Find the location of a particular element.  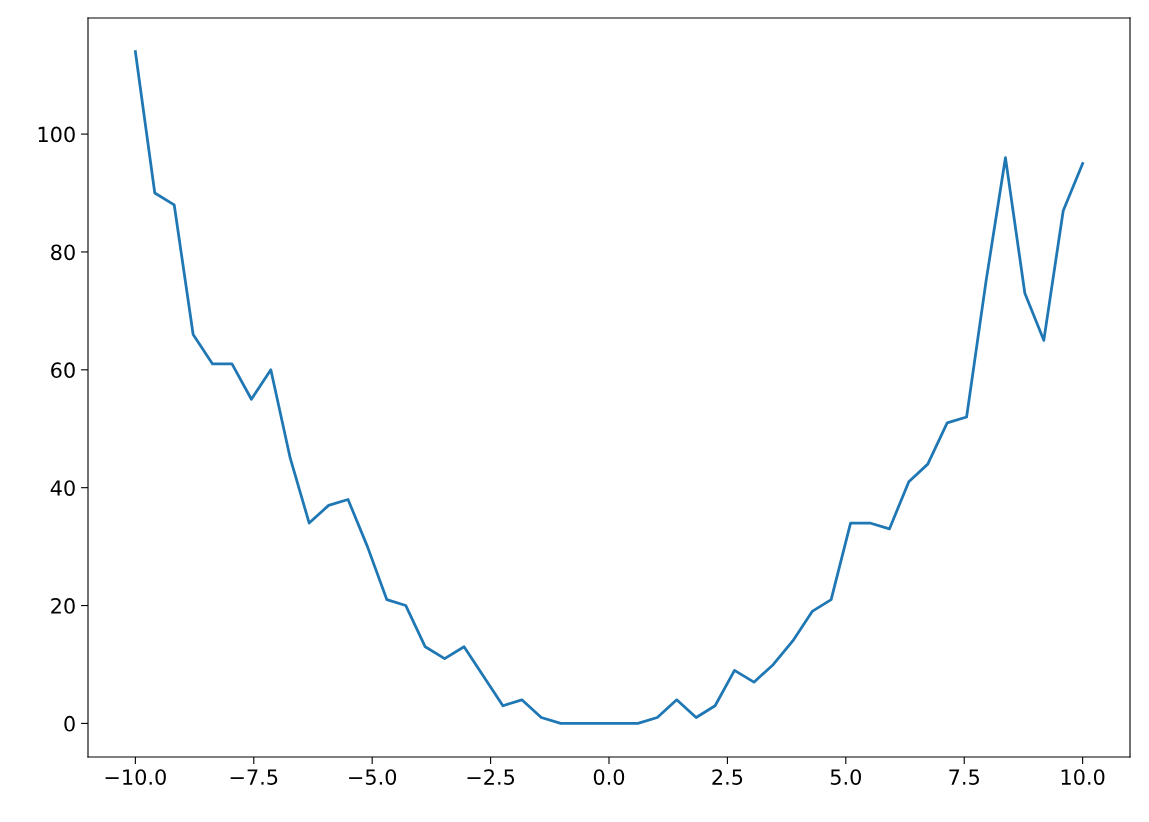

y-tick-label: 100 is located at coordinates (56, 134).